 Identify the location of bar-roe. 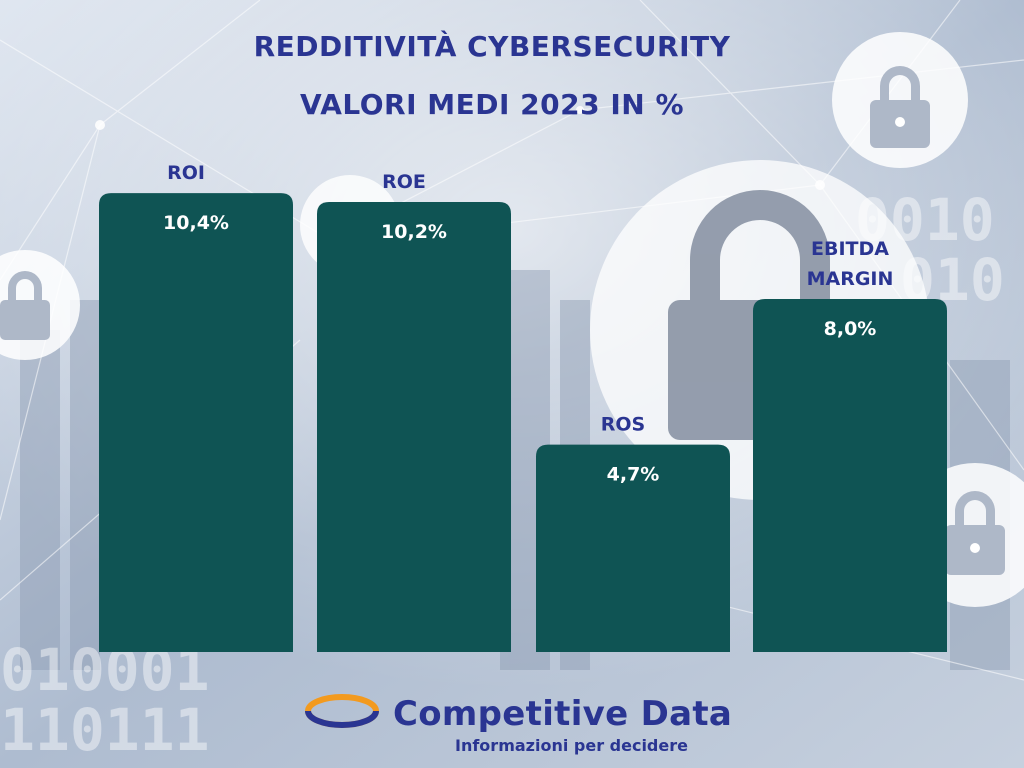
(414, 427).